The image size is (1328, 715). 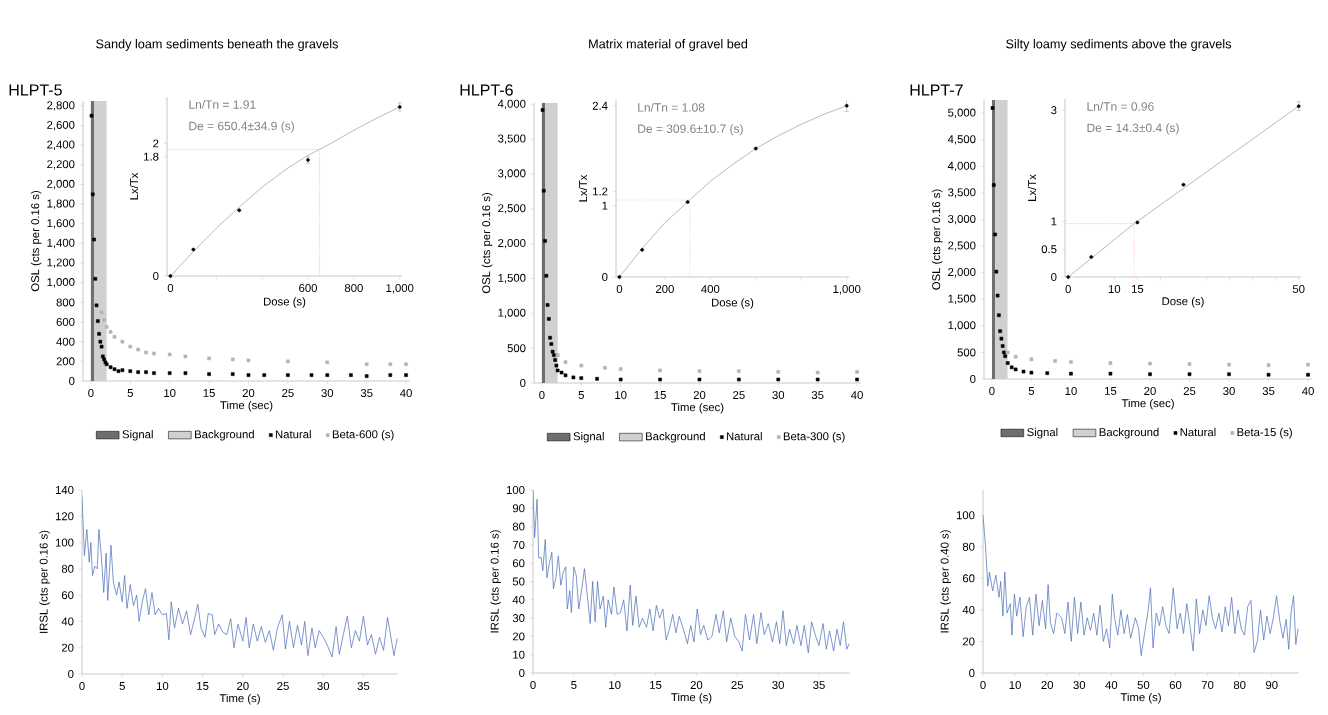 What do you see at coordinates (61, 145) in the screenshot?
I see `y-tick-label: 2,400` at bounding box center [61, 145].